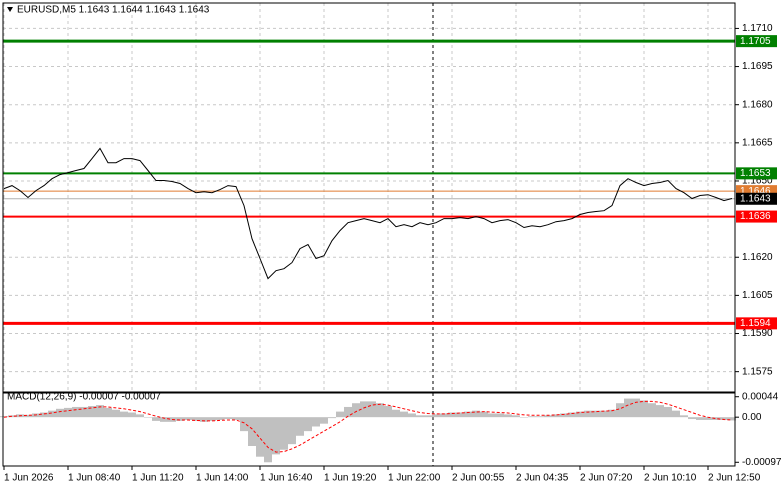  Describe the element at coordinates (757, 28) in the screenshot. I see `y-tick-label: 1.1710` at that location.